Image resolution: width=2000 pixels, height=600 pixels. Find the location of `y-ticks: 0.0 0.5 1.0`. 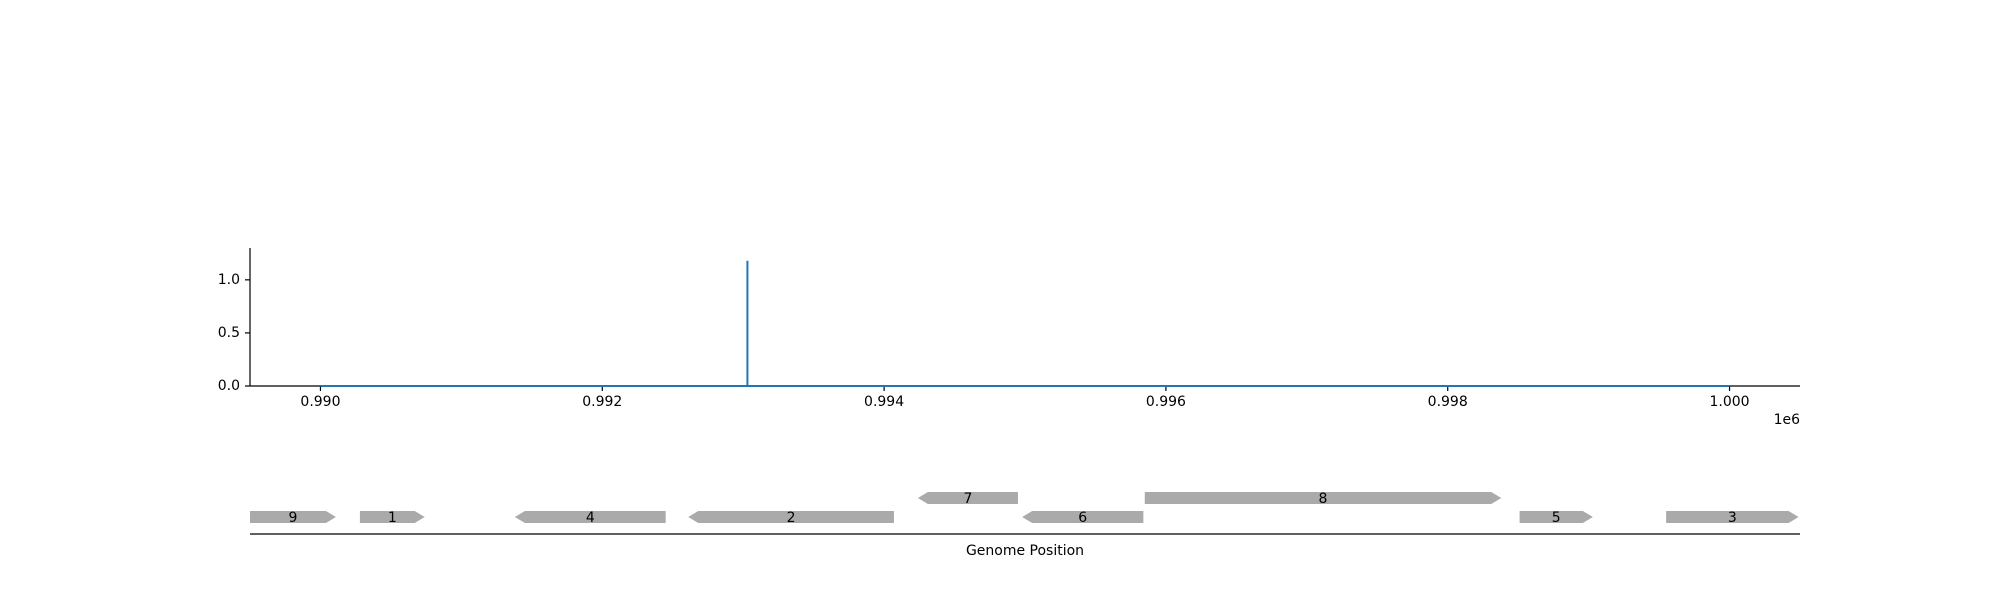

y-ticks: 0.0 0.5 1.0 is located at coordinates (234, 333).